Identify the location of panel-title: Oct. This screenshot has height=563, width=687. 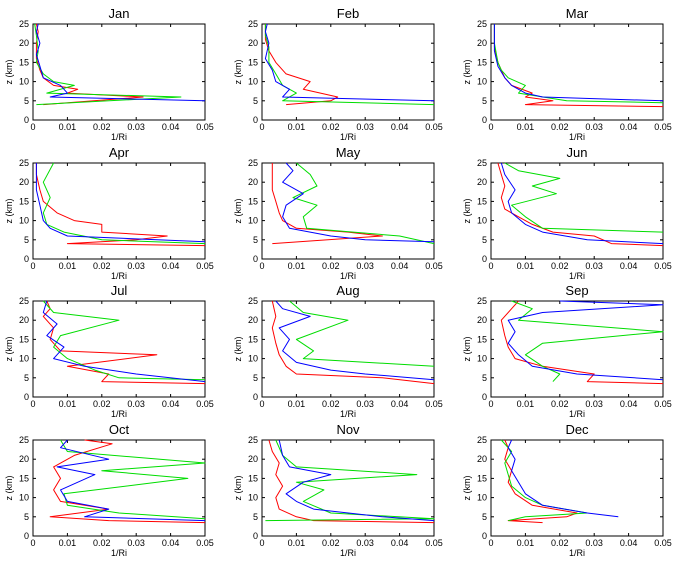
(119, 429).